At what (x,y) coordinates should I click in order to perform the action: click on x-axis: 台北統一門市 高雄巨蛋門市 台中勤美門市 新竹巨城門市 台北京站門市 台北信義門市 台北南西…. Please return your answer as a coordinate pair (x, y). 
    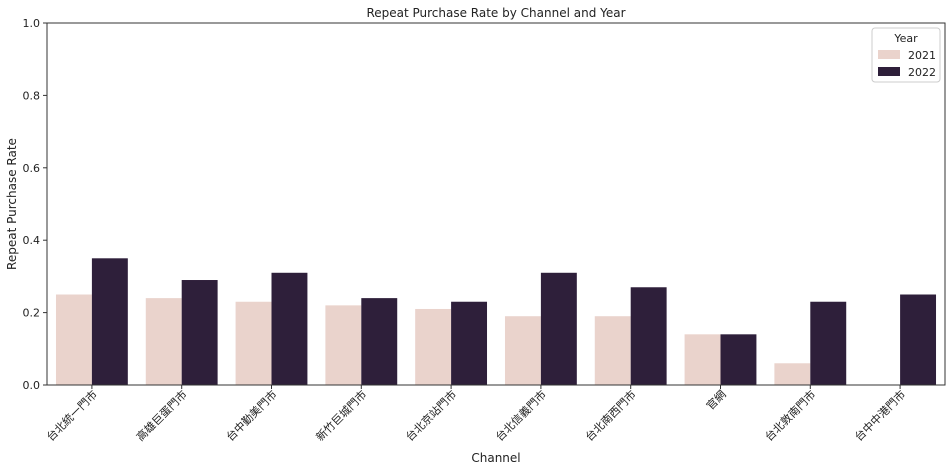
    Looking at the image, I should click on (475, 414).